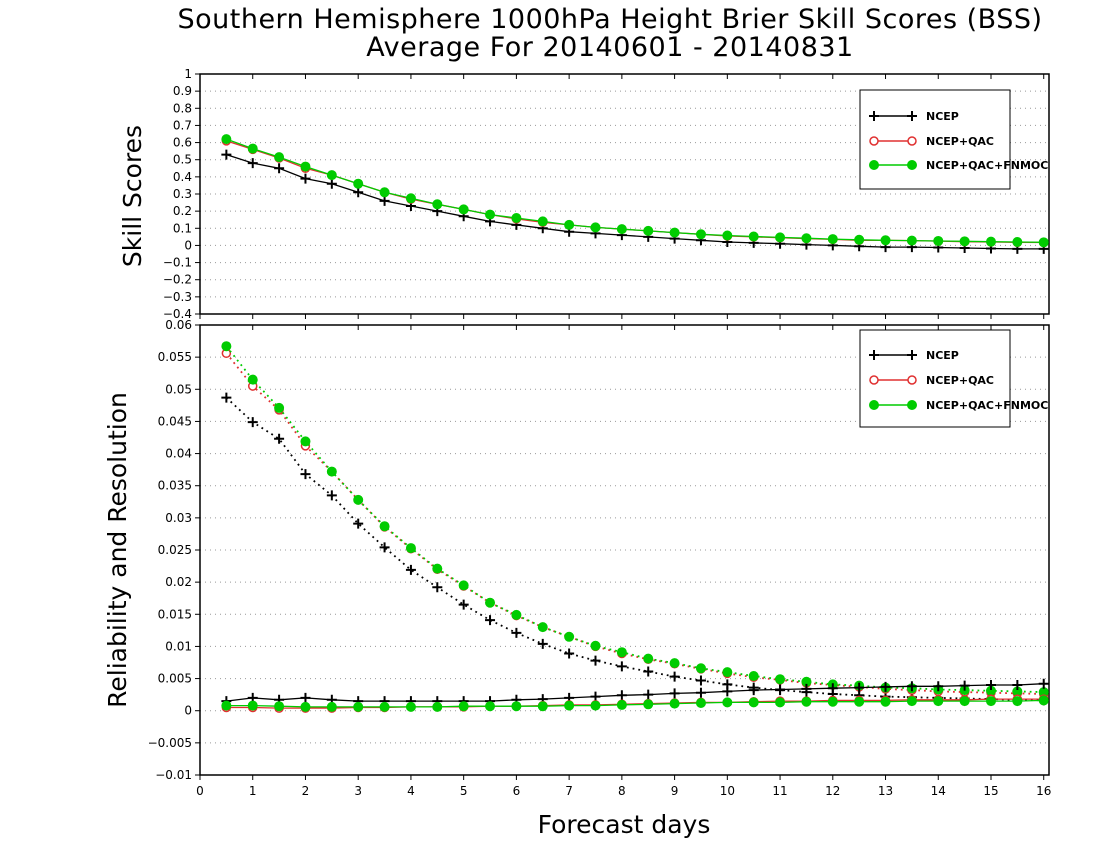 The width and height of the screenshot is (1100, 850). I want to click on top-ytick-label: −0.2, so click(177, 280).